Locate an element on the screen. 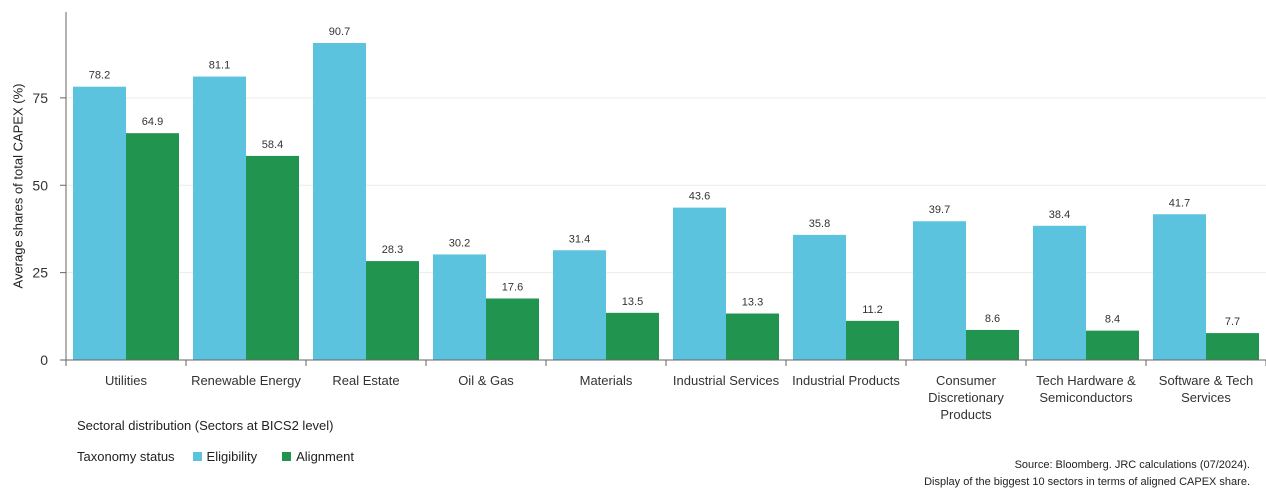 This screenshot has height=491, width=1266. legend-item-eligibility: Eligibility is located at coordinates (225, 456).